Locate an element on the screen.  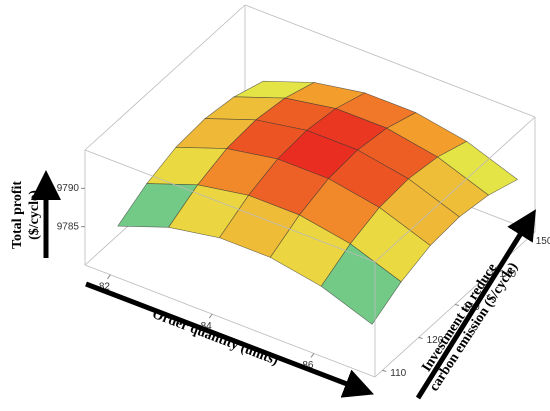
x-tick-label: 84 is located at coordinates (207, 326).